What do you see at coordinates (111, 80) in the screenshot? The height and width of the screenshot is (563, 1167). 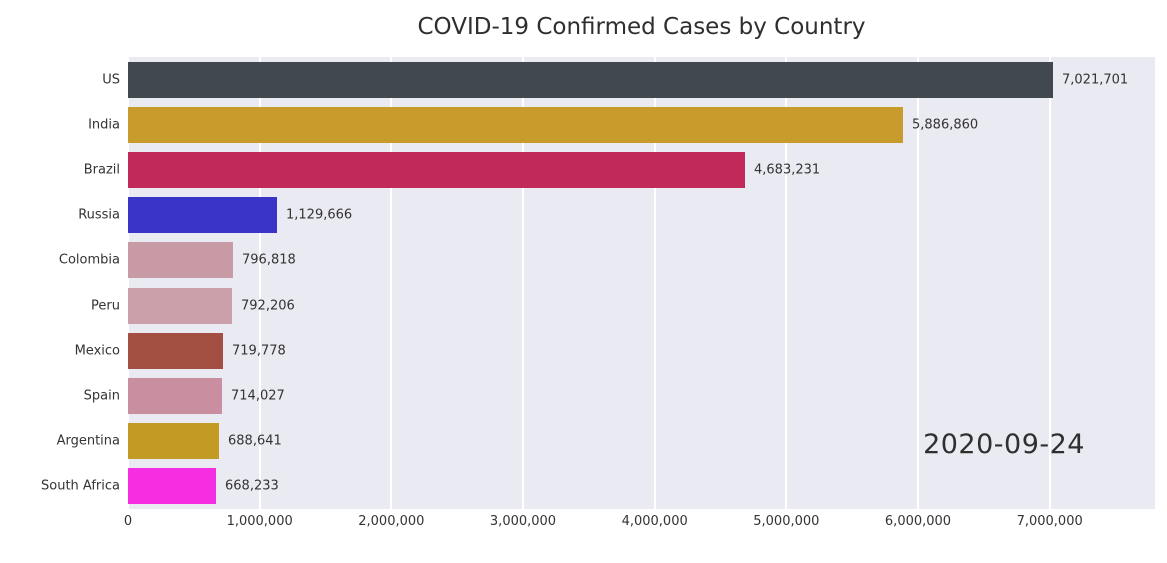 I see `country-label: US` at bounding box center [111, 80].